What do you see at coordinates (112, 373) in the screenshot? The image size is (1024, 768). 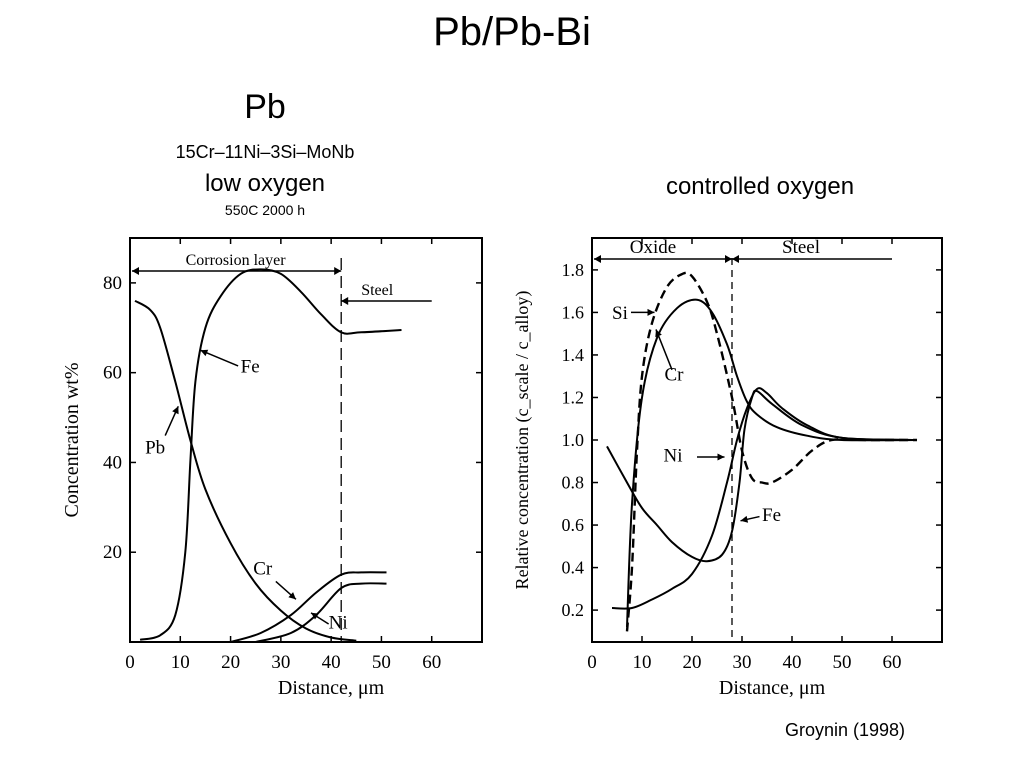 I see `y-tick-label: 60` at bounding box center [112, 373].